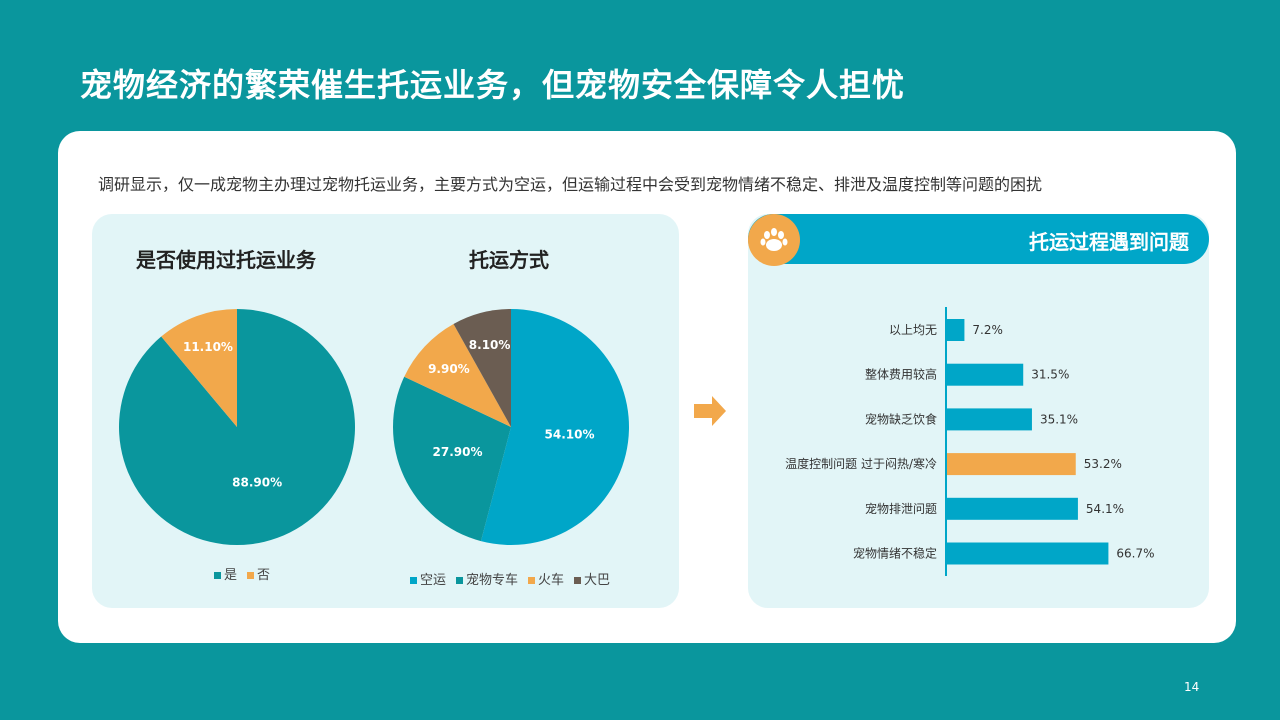 This screenshot has height=720, width=1280. I want to click on pie2-legend: 空运 宠物专车 火车 大巴, so click(510, 578).